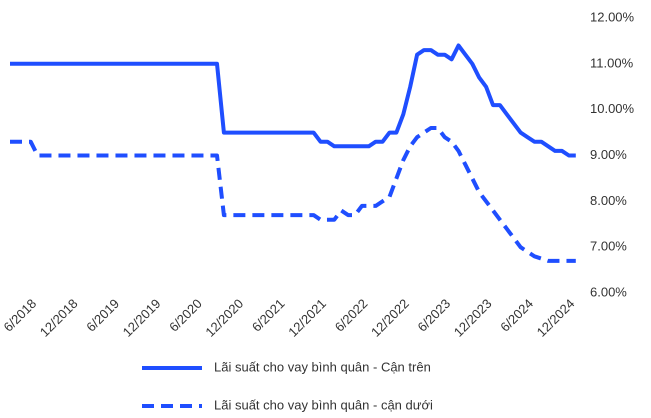  Describe the element at coordinates (556, 318) in the screenshot. I see `x-tick-label: 12/2024` at that location.